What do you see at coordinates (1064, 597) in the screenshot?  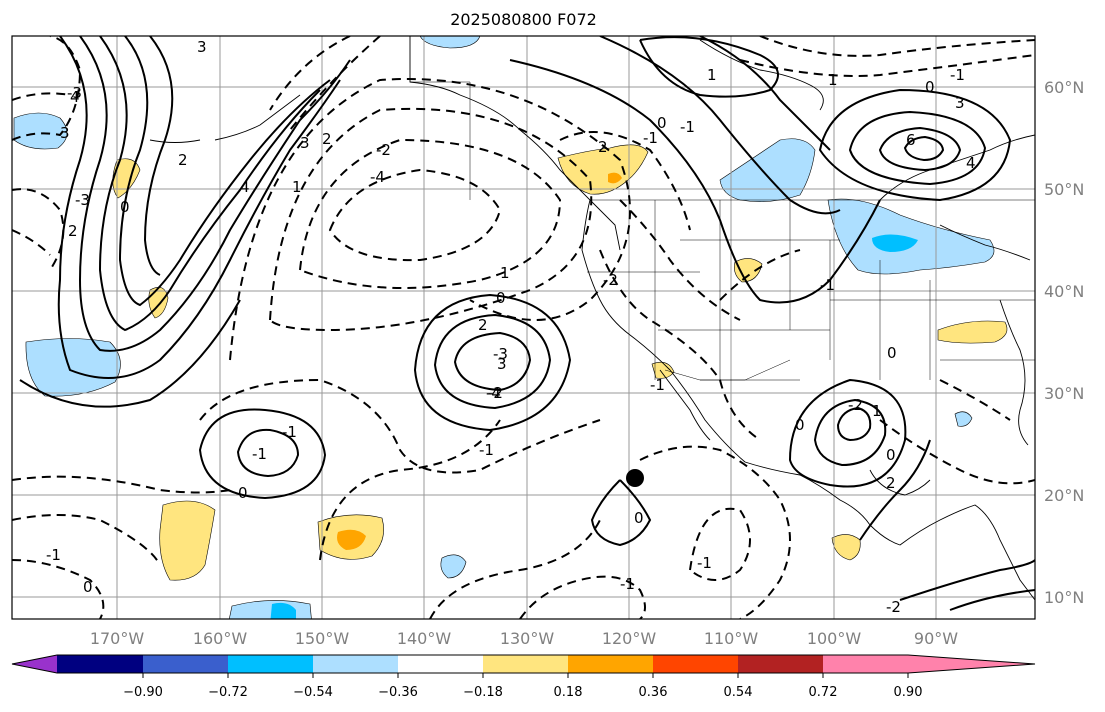 I see `lat-label: 10°N` at bounding box center [1064, 597].